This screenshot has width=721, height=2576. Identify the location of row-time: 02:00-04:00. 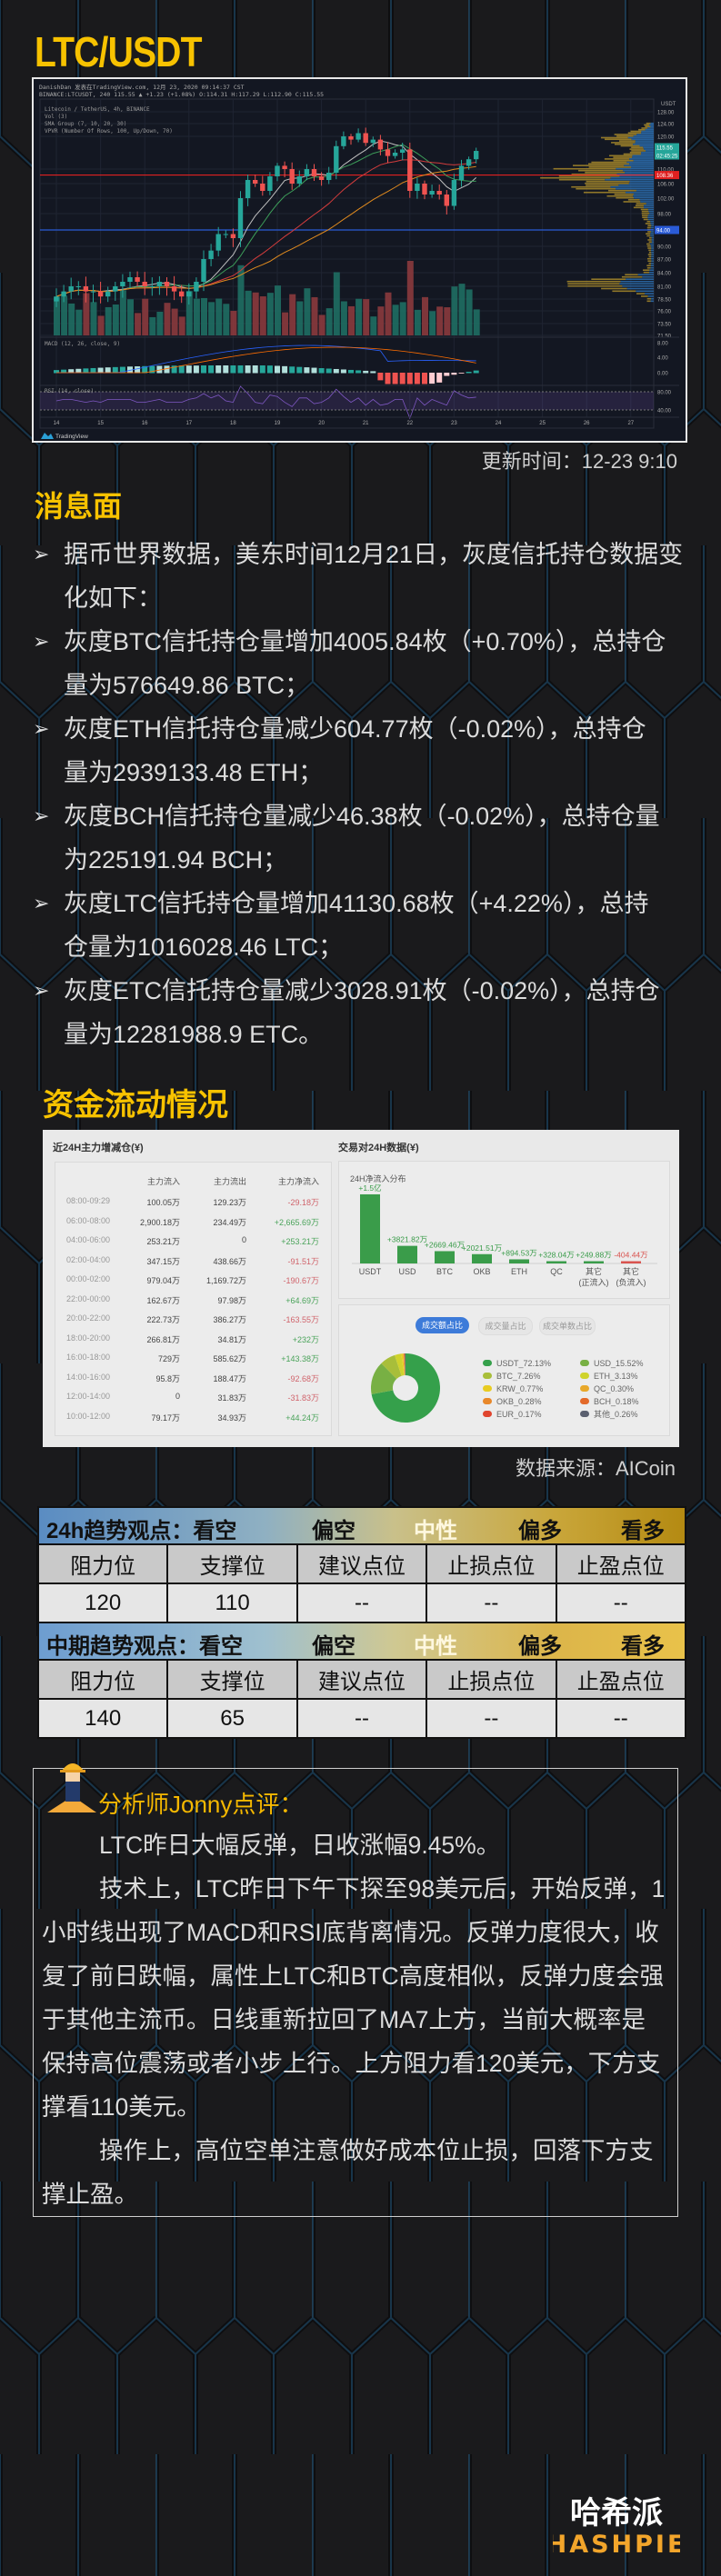
(88, 1259).